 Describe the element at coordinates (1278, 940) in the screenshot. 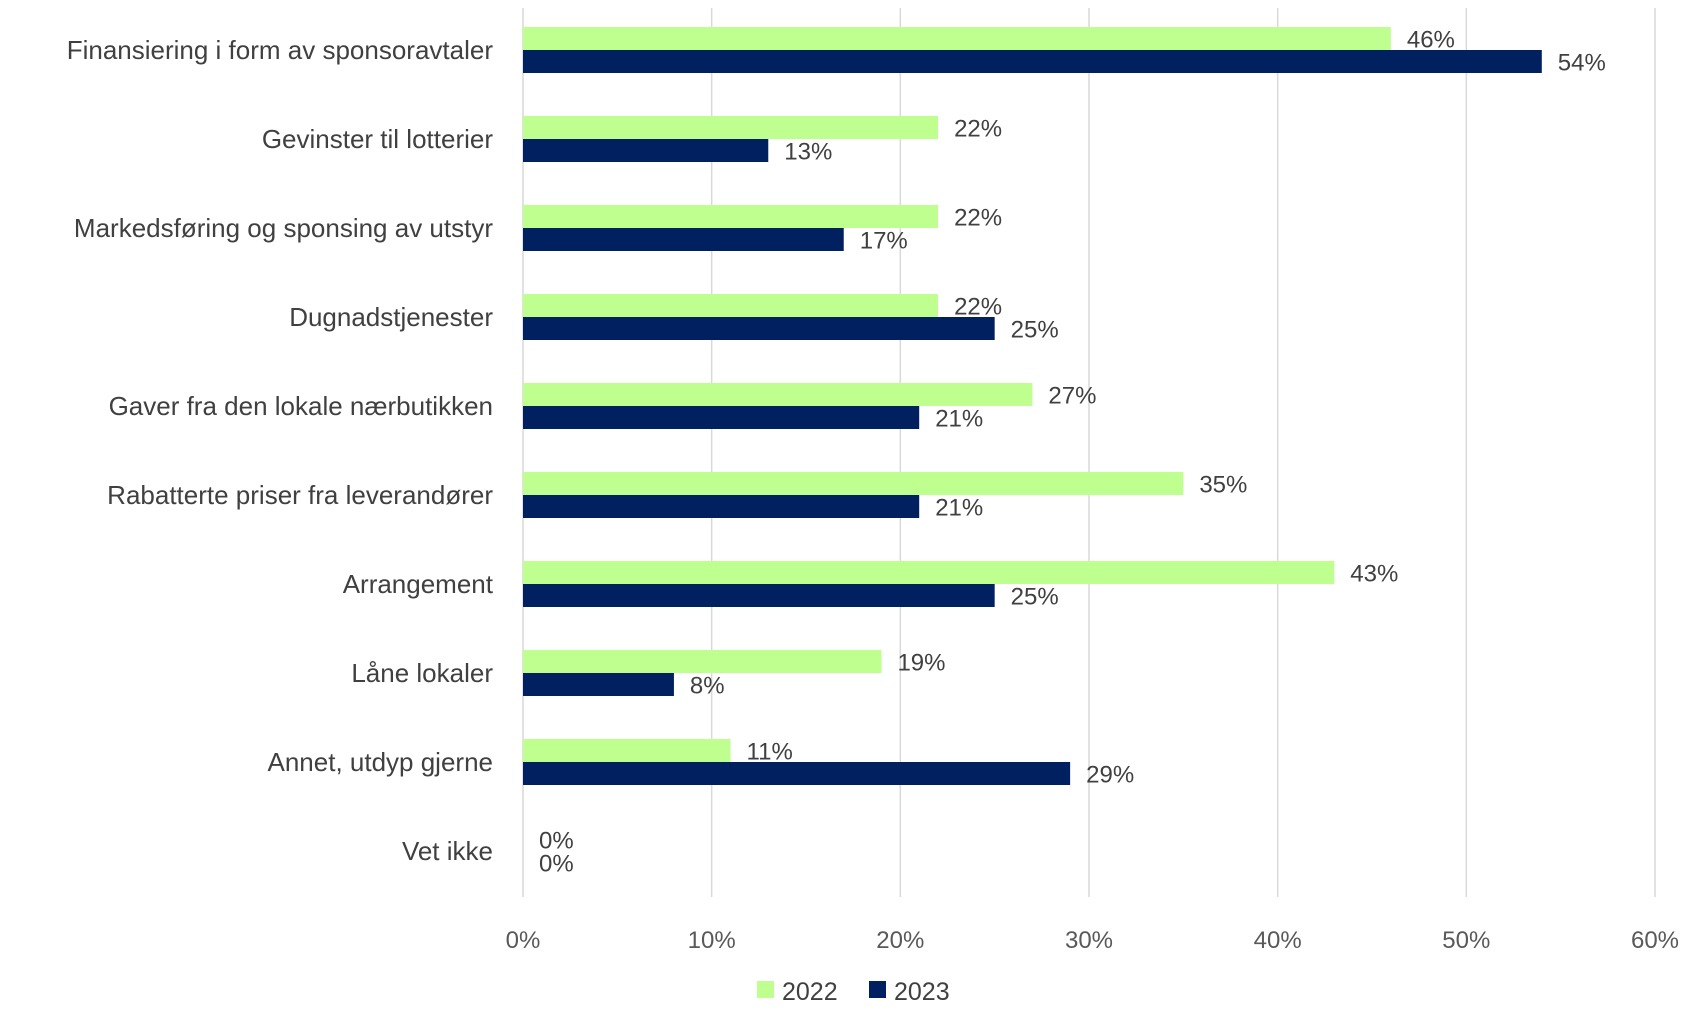

I see `x-tick-label: 40%` at that location.